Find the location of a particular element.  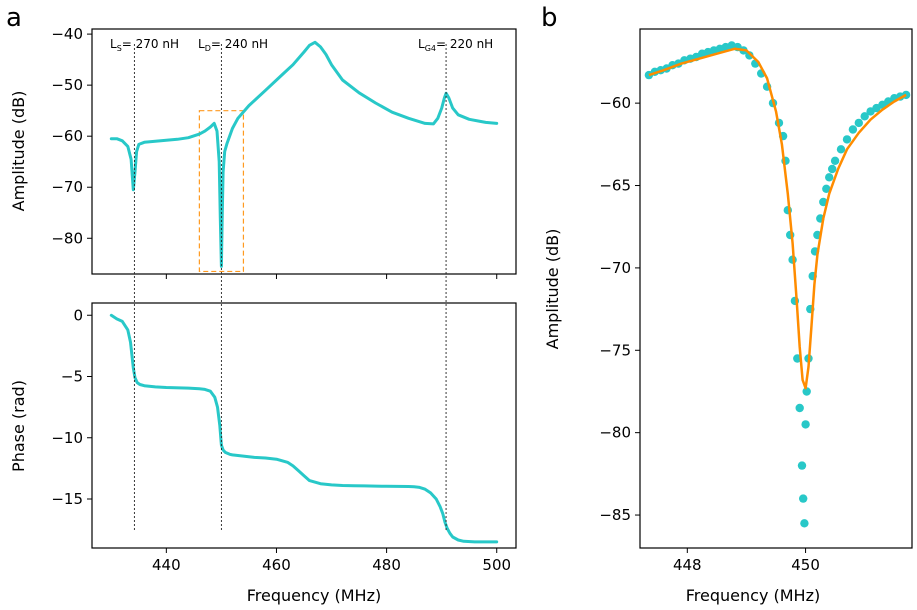

amplitude-ytick-label-2: −60 is located at coordinates (67, 136).